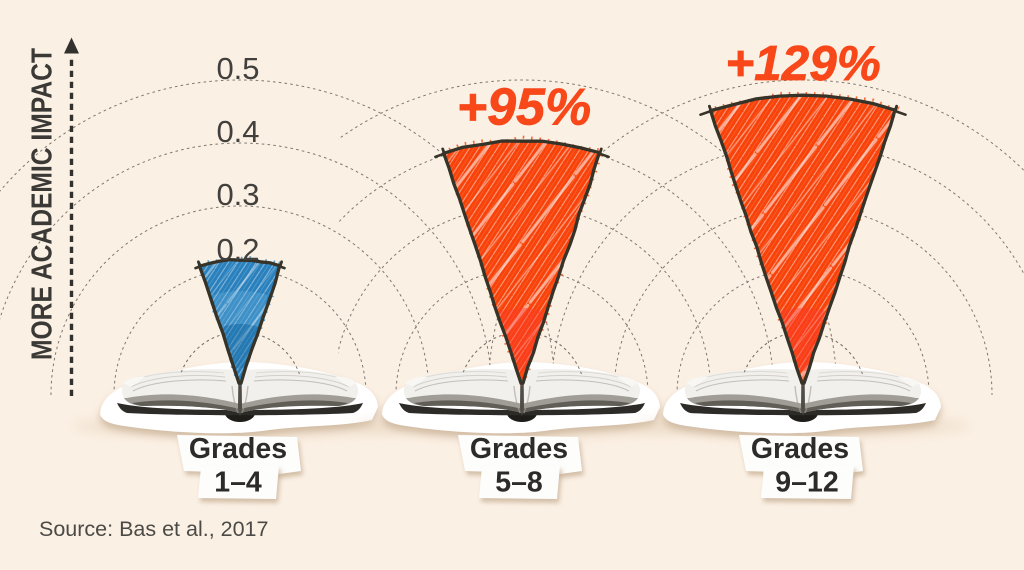 The height and width of the screenshot is (570, 1024). I want to click on svg-text: +129%, so click(803, 63).